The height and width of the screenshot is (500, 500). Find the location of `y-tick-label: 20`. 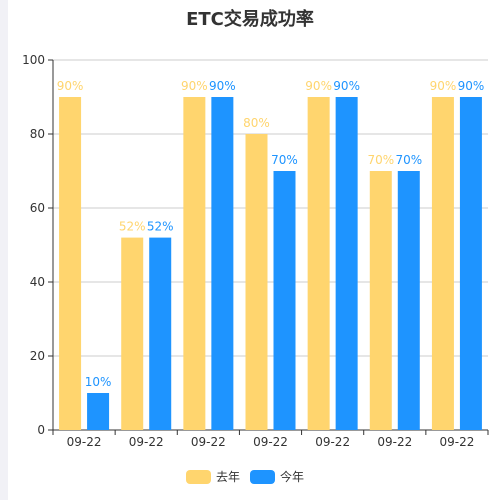

y-tick-label: 20 is located at coordinates (37, 356).